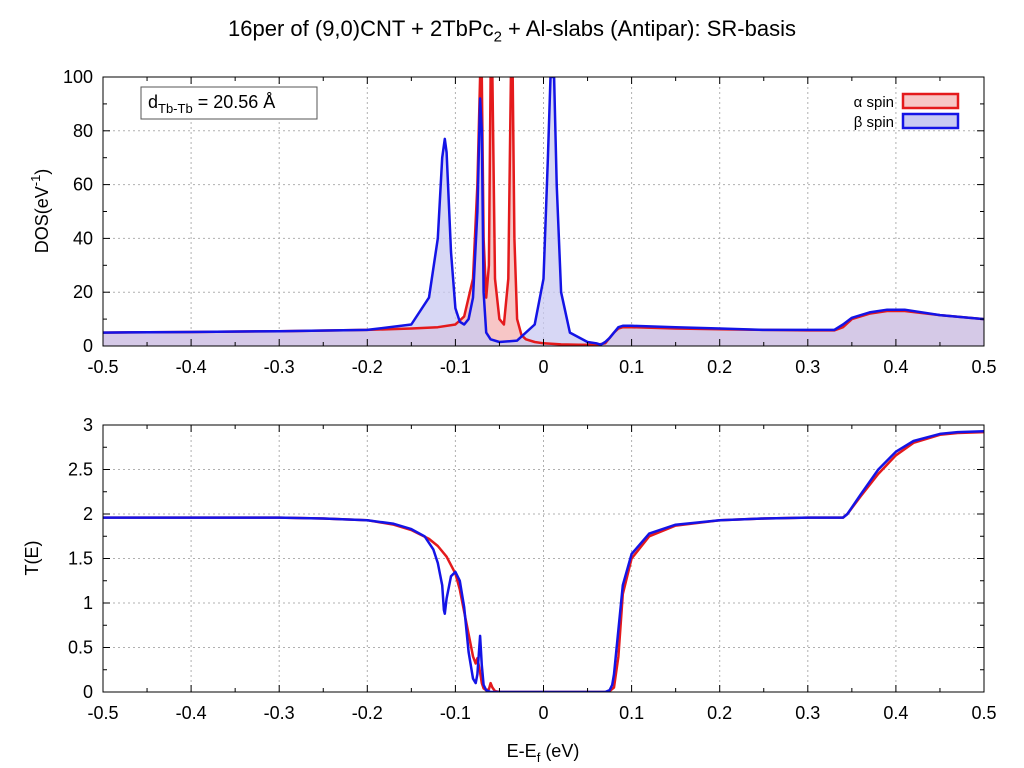 Image resolution: width=1024 pixels, height=768 pixels. Describe the element at coordinates (83, 292) in the screenshot. I see `dos-y-tick-label: 20` at that location.